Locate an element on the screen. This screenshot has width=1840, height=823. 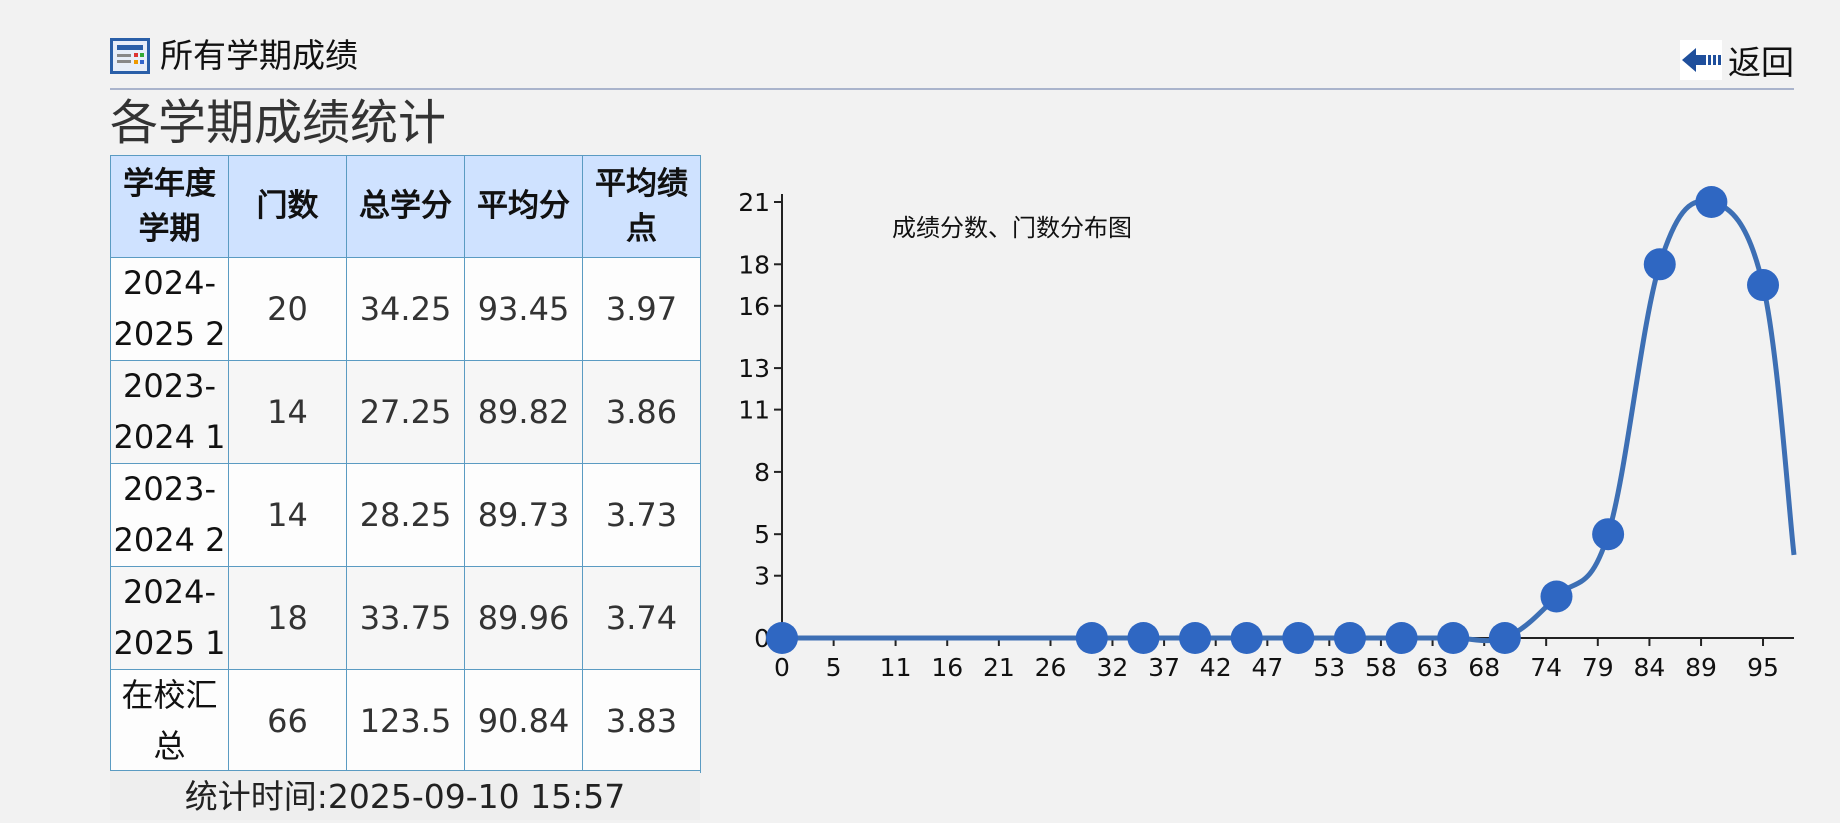
page-title: 所有学期成绩 is located at coordinates (259, 55).